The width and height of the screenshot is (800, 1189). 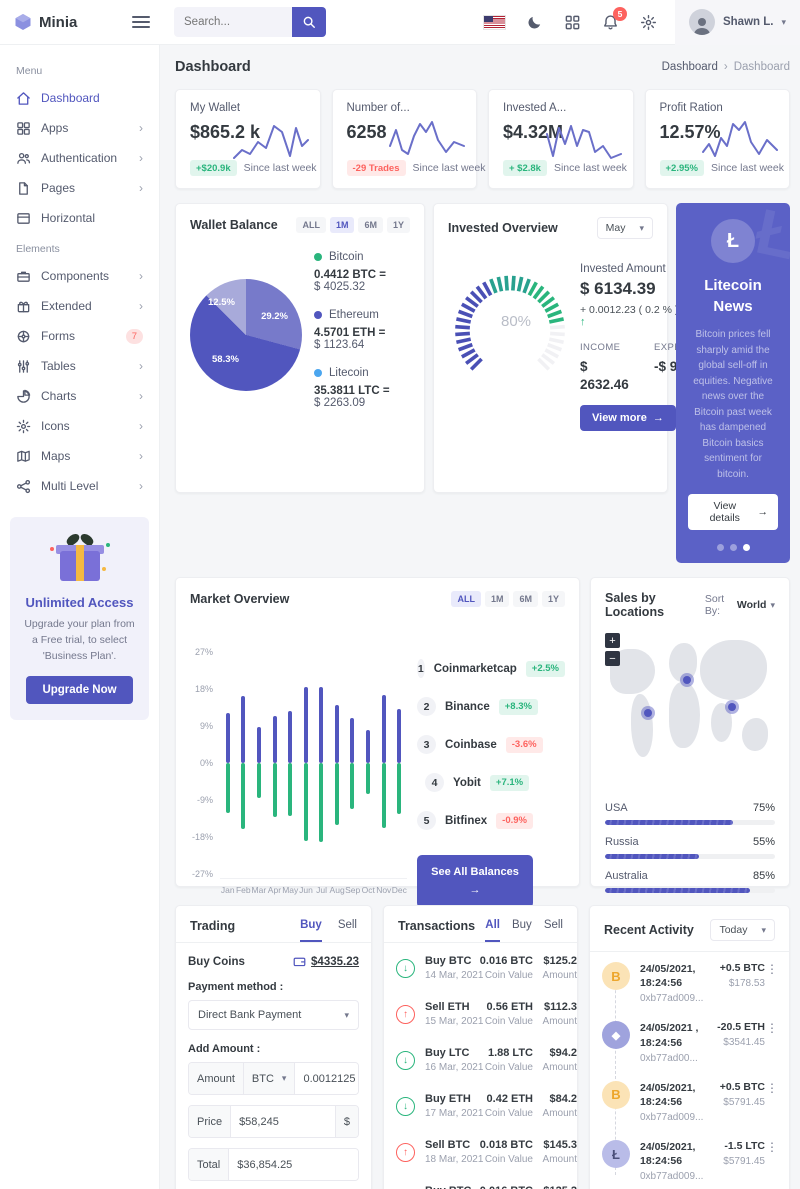 What do you see at coordinates (79, 396) in the screenshot?
I see `sidebar-item-charts: Charts ›` at bounding box center [79, 396].